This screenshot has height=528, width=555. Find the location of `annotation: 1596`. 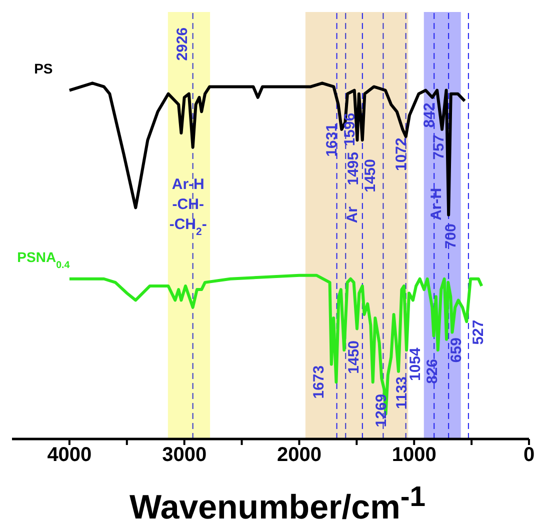

annotation: 1596 is located at coordinates (349, 129).